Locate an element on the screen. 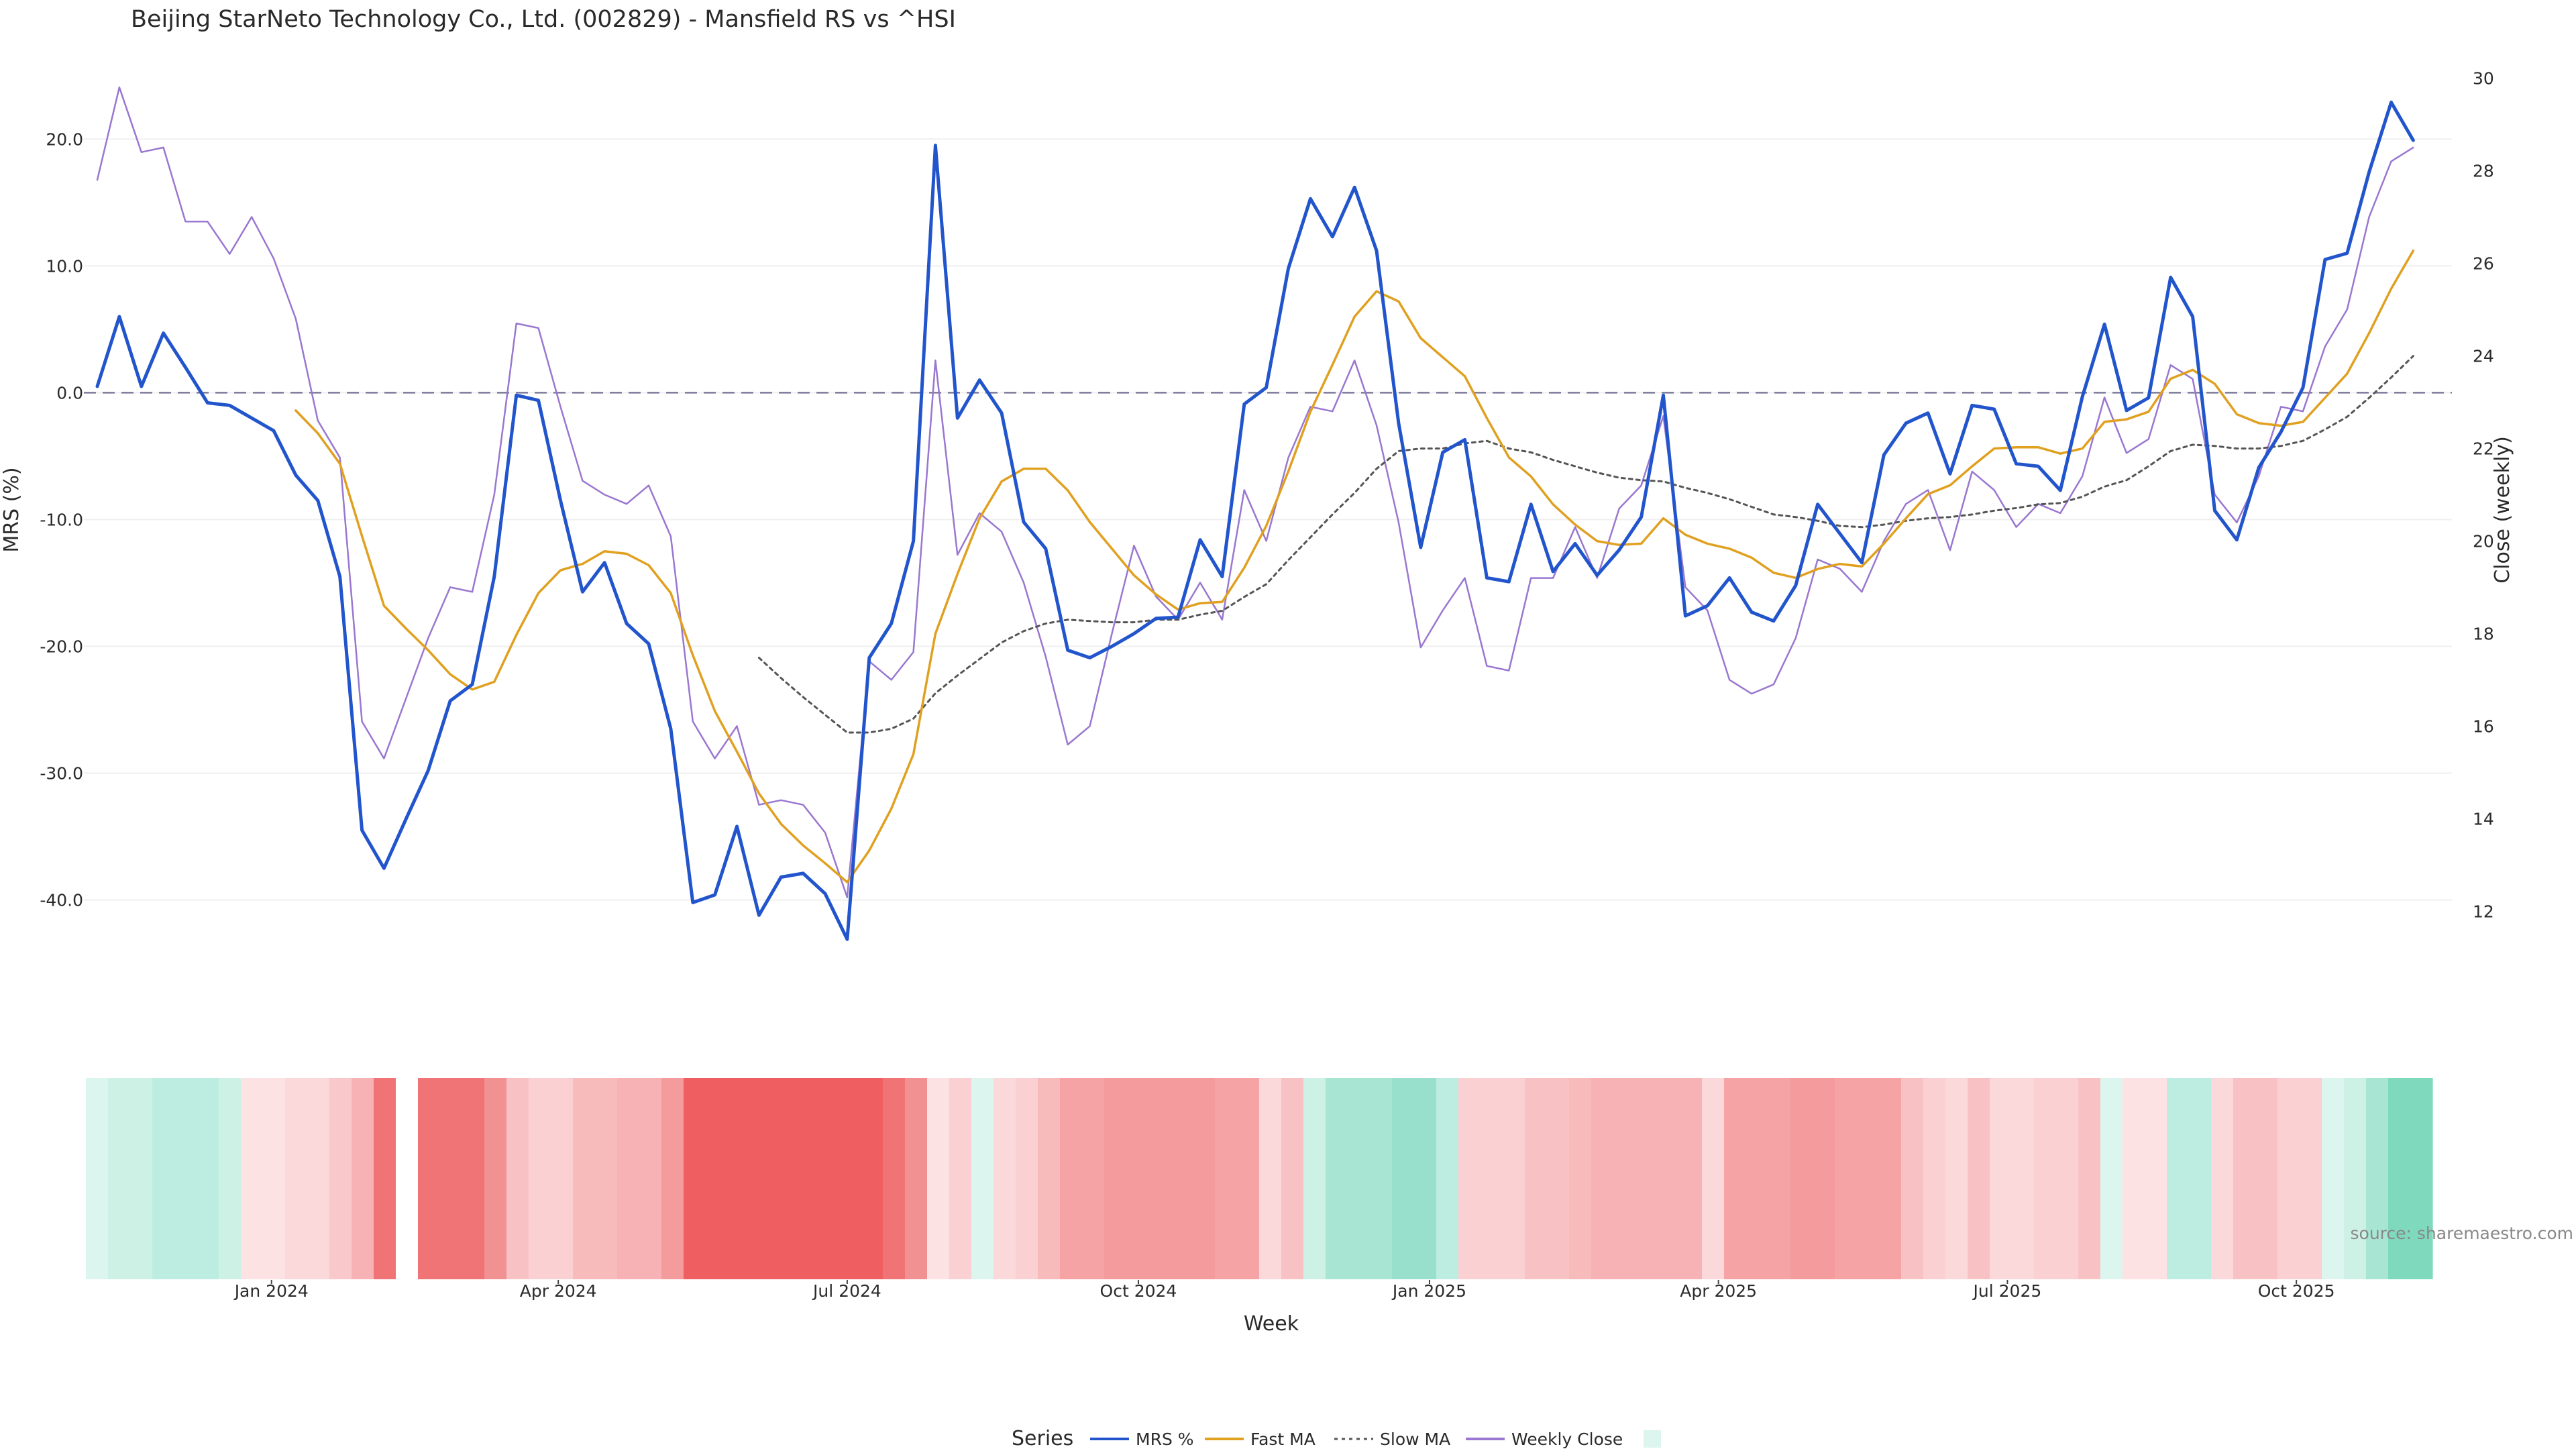 The height and width of the screenshot is (1449, 2576). left-tick-label: 0.0 is located at coordinates (69, 392).